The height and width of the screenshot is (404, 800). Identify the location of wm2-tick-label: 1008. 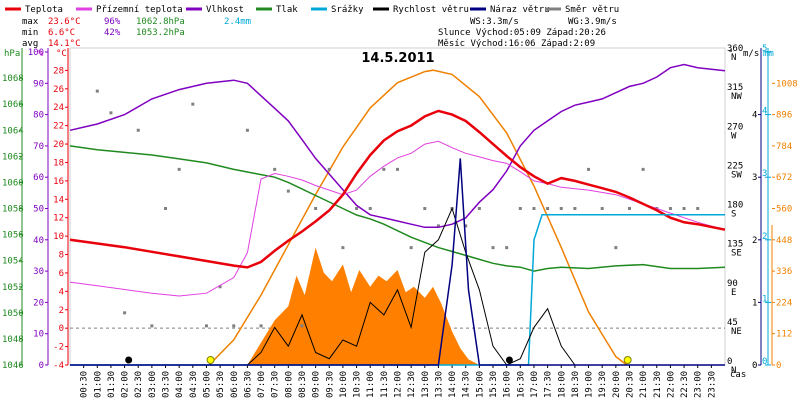
(787, 84).